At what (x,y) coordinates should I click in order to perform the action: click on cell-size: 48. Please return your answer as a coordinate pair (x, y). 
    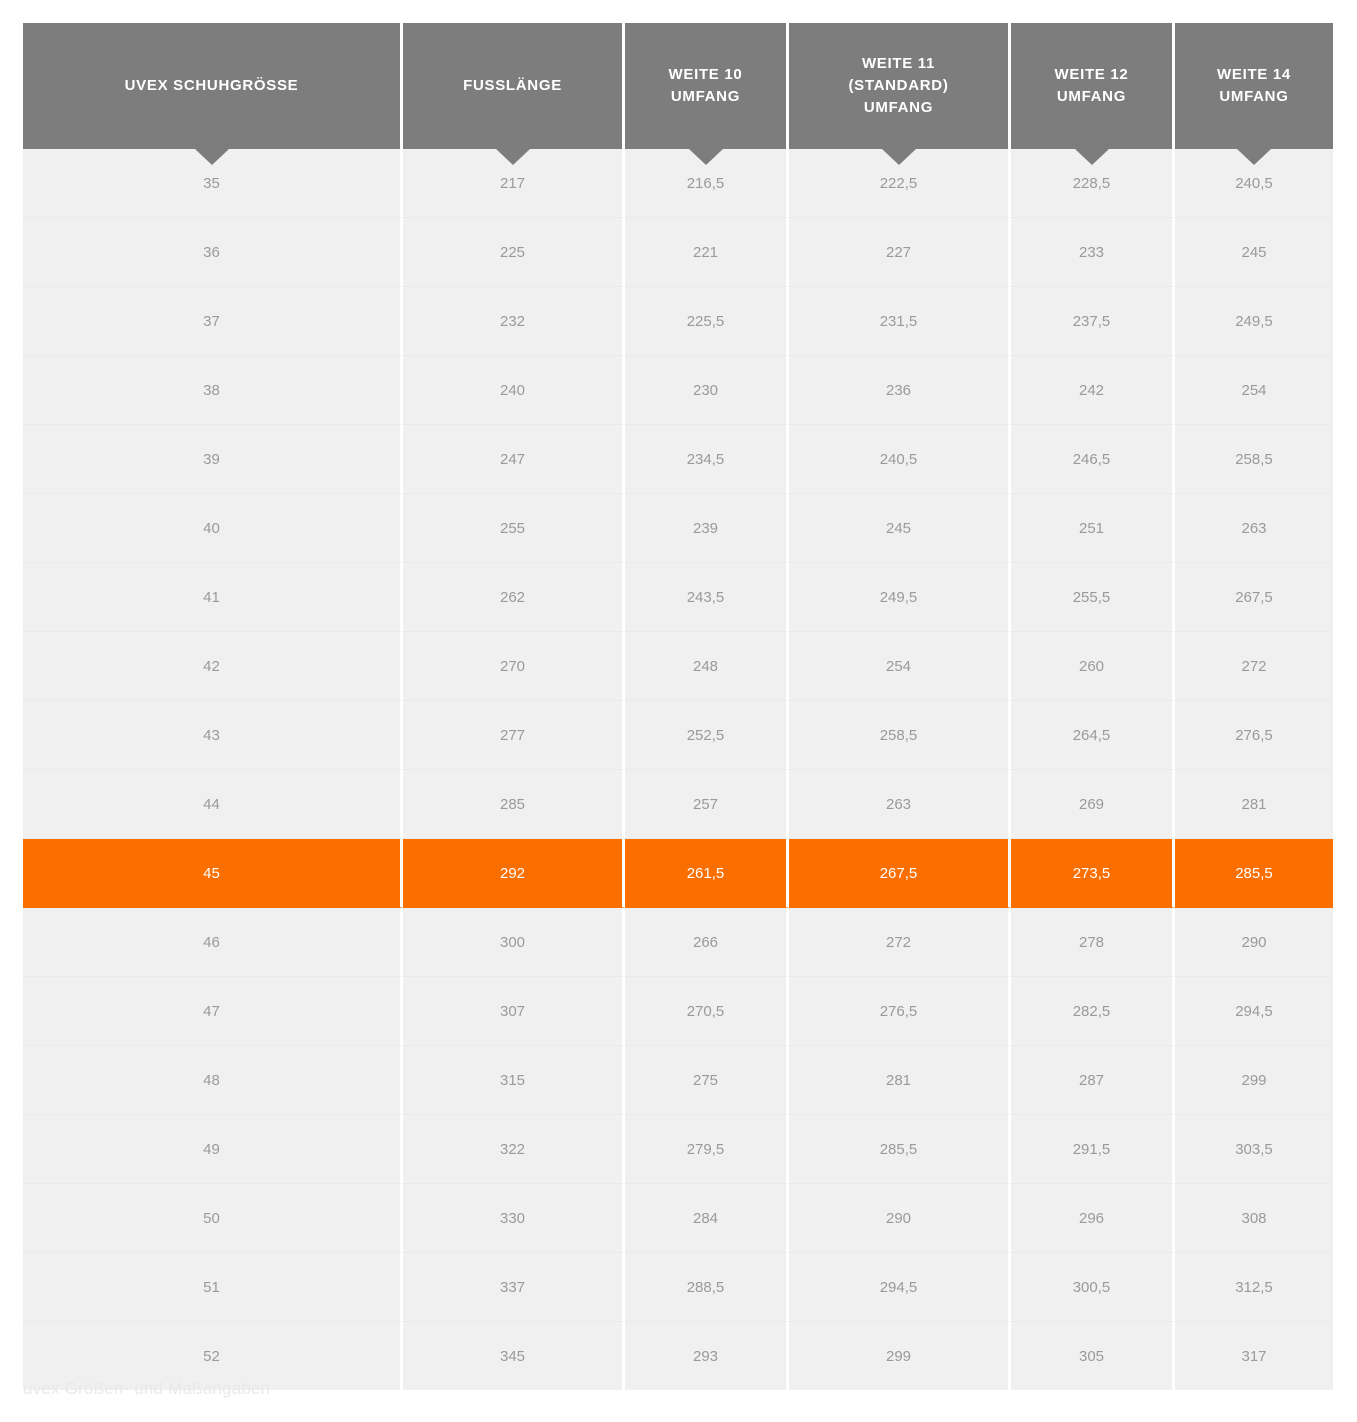
    Looking at the image, I should click on (213, 1080).